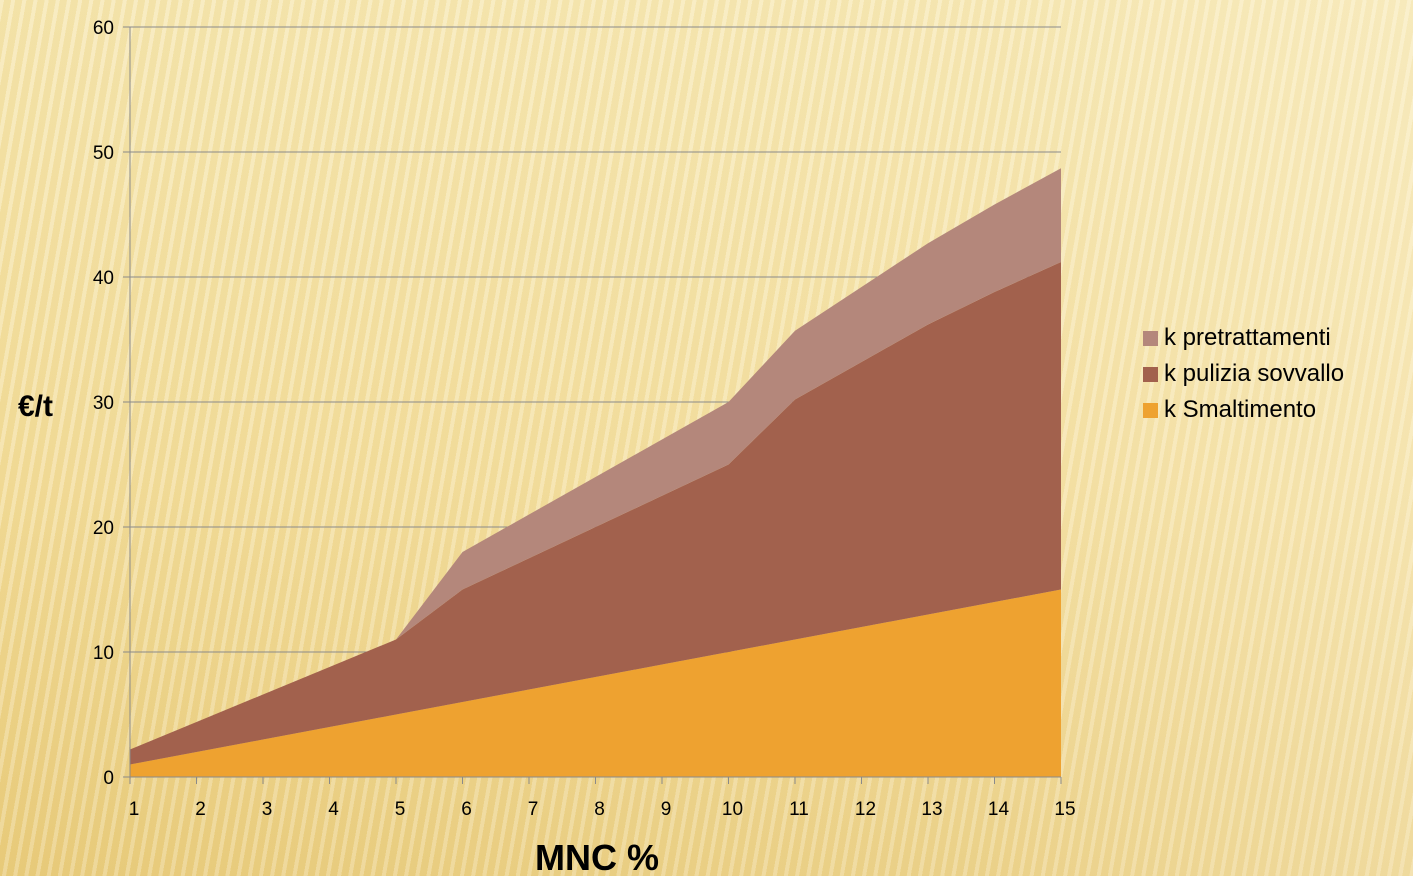  What do you see at coordinates (595, 683) in the screenshot?
I see `series-area-k-smaltimento` at bounding box center [595, 683].